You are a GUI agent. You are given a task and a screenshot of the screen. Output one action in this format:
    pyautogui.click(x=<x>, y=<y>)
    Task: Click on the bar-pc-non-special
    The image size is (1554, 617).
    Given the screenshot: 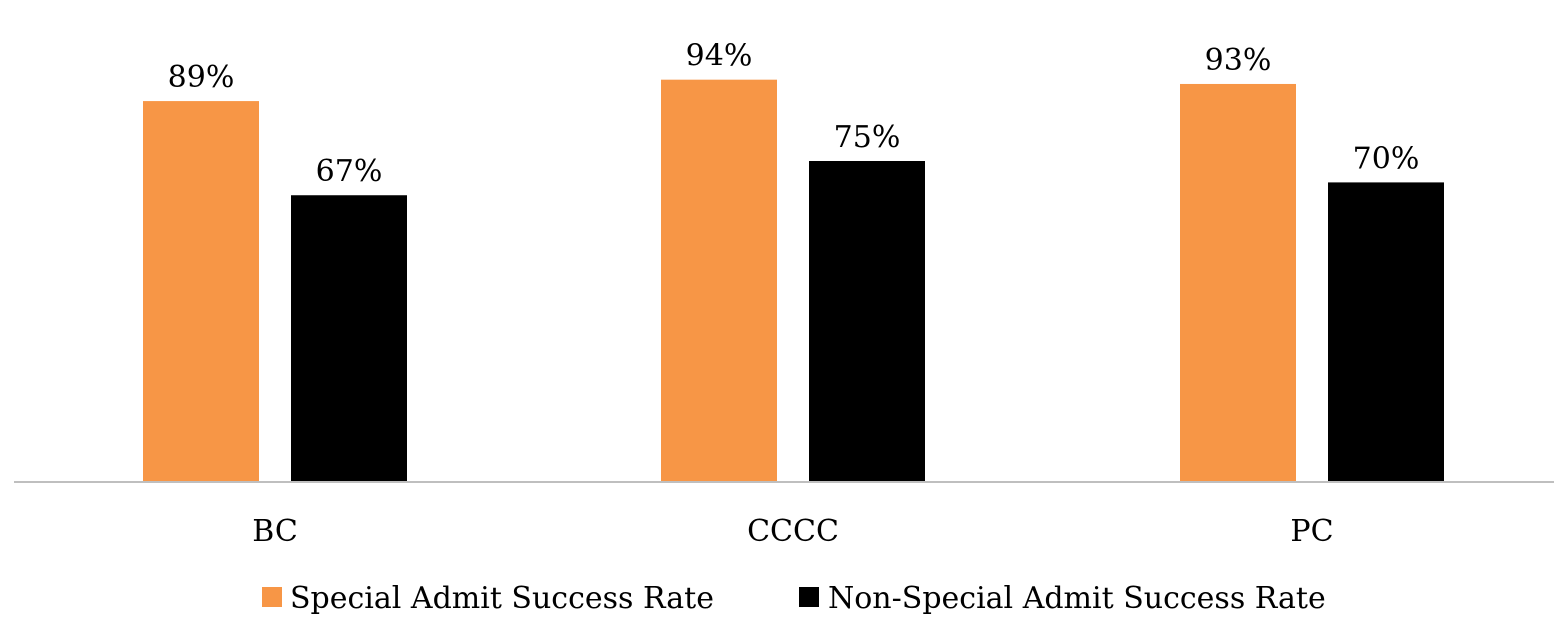 What is the action you would take?
    pyautogui.click(x=1386, y=332)
    